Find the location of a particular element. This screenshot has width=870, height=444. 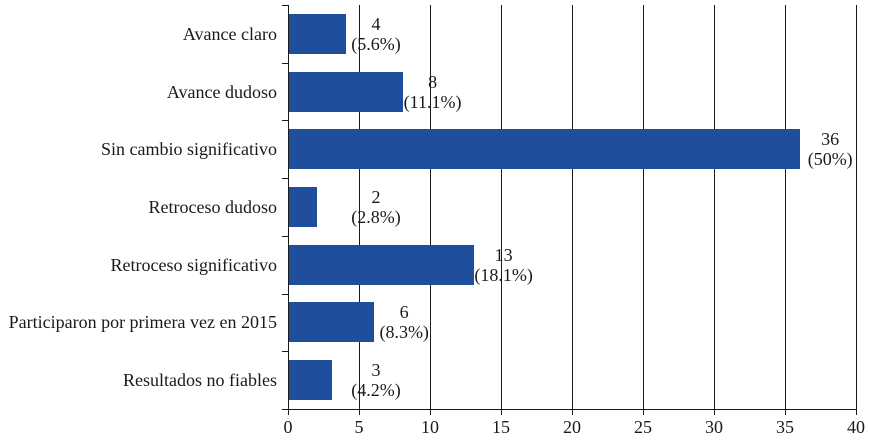

x-tick-label: 40 is located at coordinates (856, 427).